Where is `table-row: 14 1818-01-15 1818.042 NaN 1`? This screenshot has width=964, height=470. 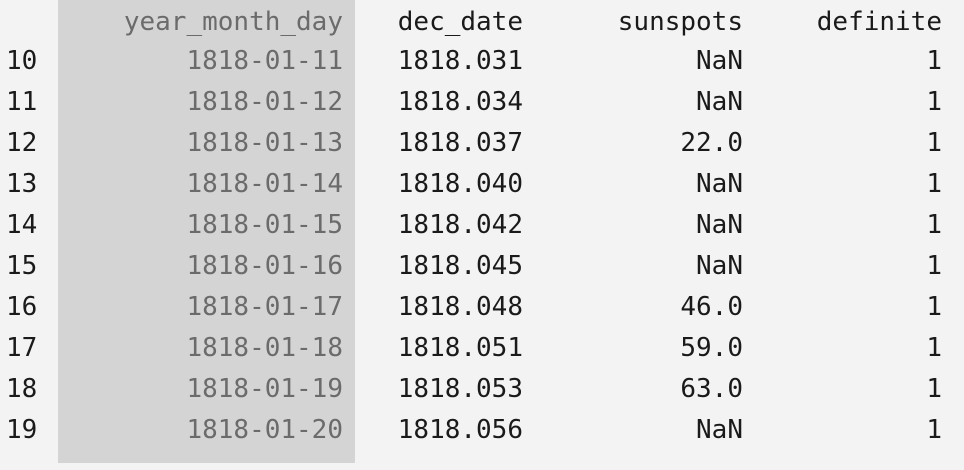 table-row: 14 1818-01-15 1818.042 NaN 1 is located at coordinates (482, 225).